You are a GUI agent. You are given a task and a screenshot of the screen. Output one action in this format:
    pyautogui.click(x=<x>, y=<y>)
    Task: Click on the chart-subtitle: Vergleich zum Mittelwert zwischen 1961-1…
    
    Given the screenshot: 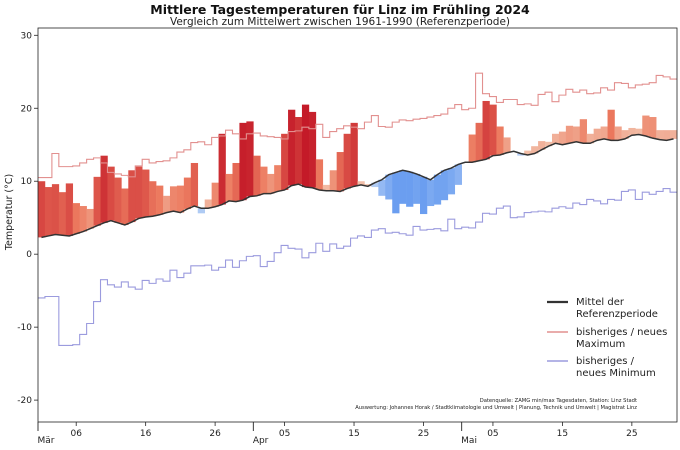 What is the action you would take?
    pyautogui.click(x=339, y=22)
    